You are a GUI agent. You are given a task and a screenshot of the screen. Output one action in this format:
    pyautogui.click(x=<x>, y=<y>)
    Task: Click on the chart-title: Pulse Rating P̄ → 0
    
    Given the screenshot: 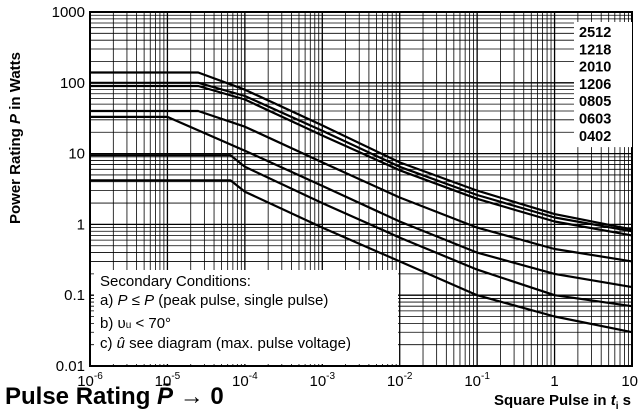 What is the action you would take?
    pyautogui.click(x=114, y=397)
    